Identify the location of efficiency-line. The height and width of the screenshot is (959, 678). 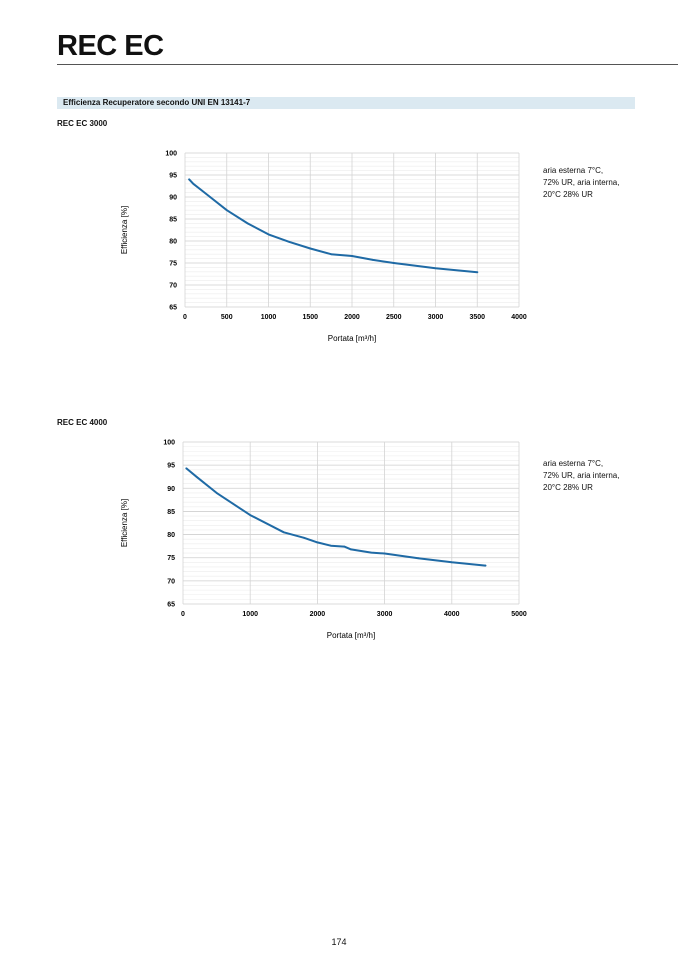
(336, 517).